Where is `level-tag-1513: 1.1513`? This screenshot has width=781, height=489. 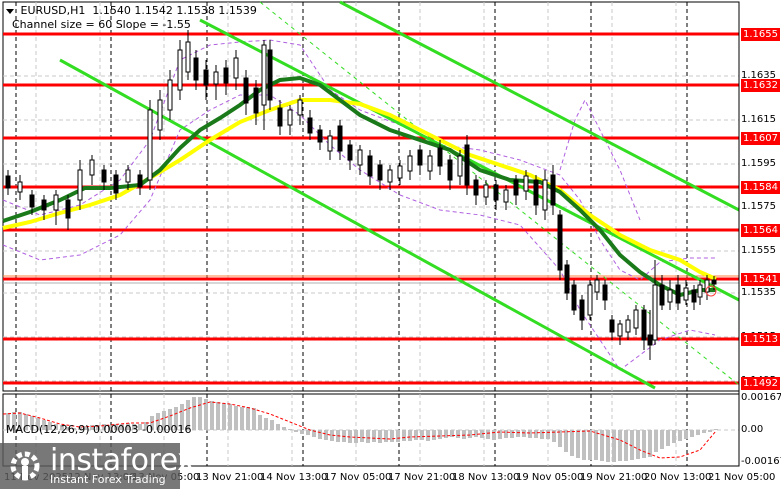
level-tag-1513: 1.1513 is located at coordinates (760, 339).